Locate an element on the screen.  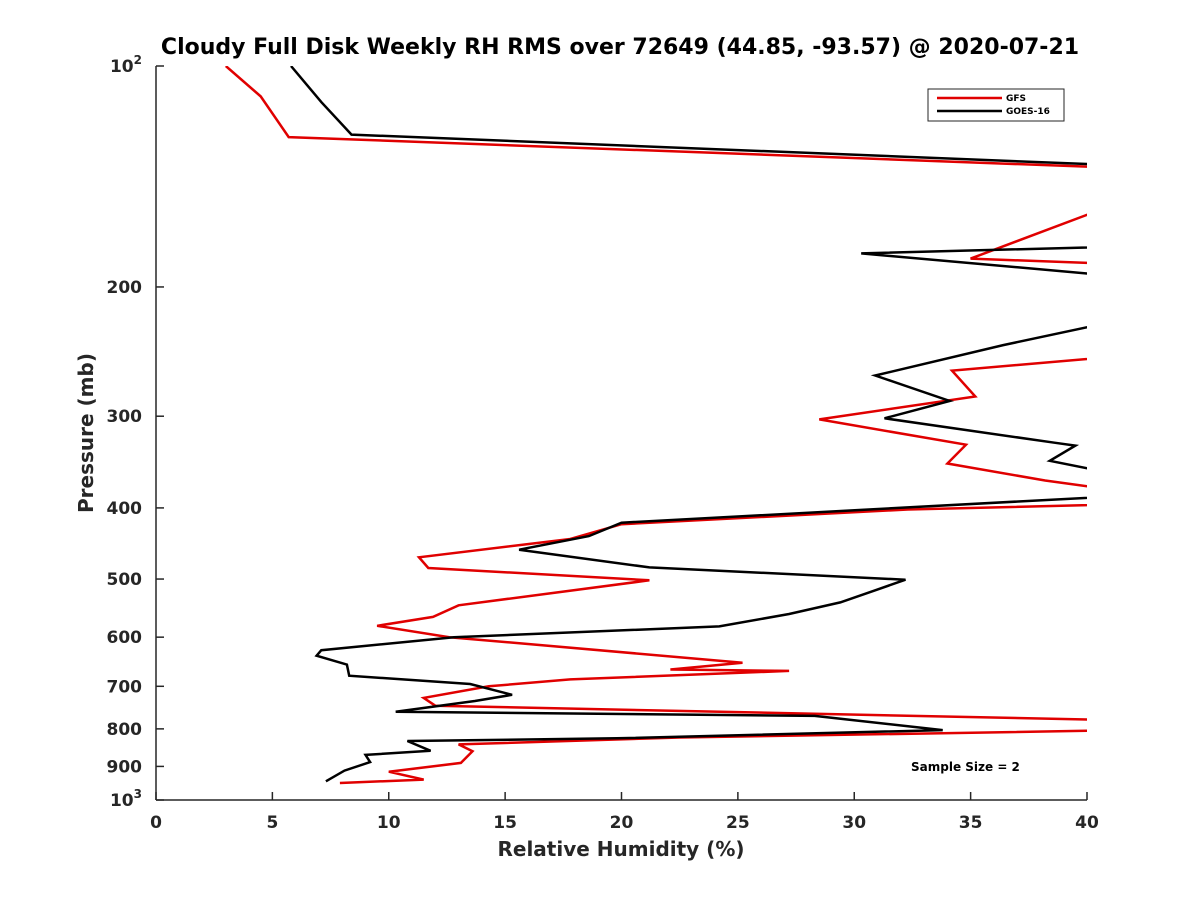
y-tick-label: 700 is located at coordinates (125, 687).